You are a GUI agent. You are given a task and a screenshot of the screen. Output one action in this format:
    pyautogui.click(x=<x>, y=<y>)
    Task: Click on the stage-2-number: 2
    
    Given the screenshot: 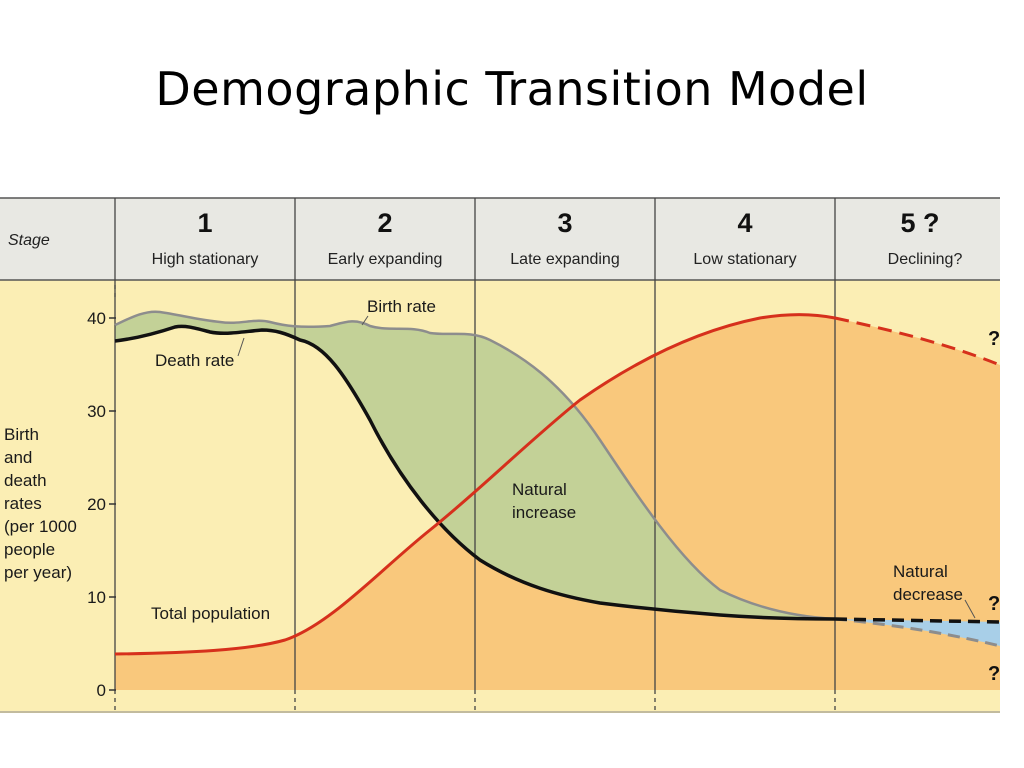 What is the action you would take?
    pyautogui.click(x=384, y=223)
    